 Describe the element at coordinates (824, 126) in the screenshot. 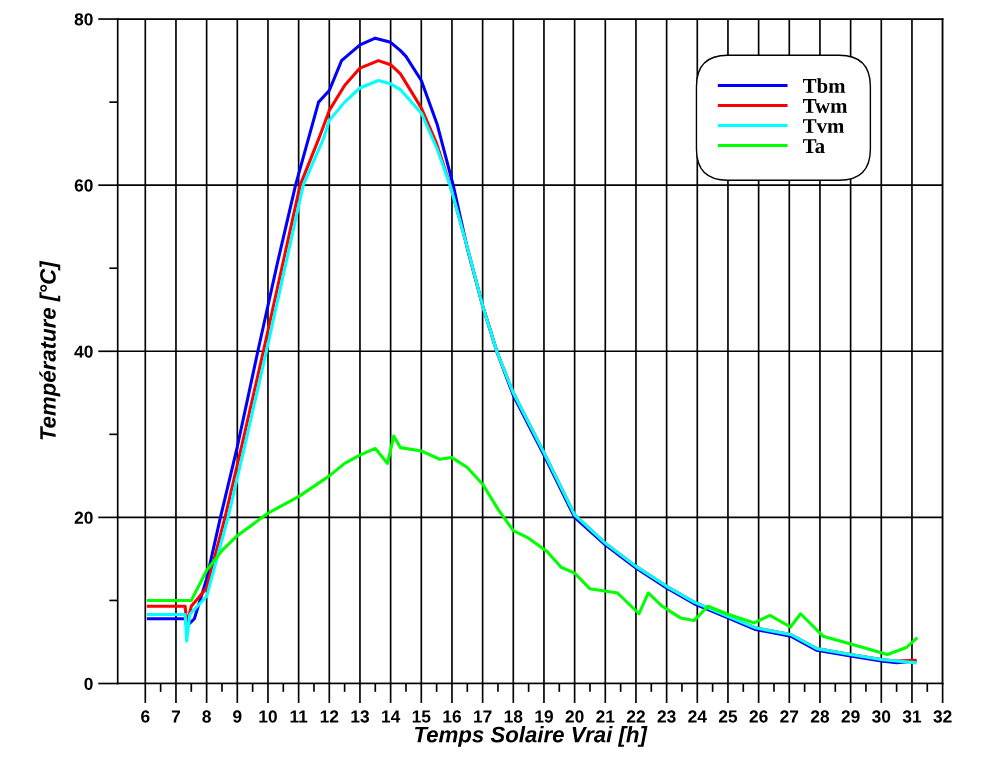

I see `legend-label: Tvm` at that location.